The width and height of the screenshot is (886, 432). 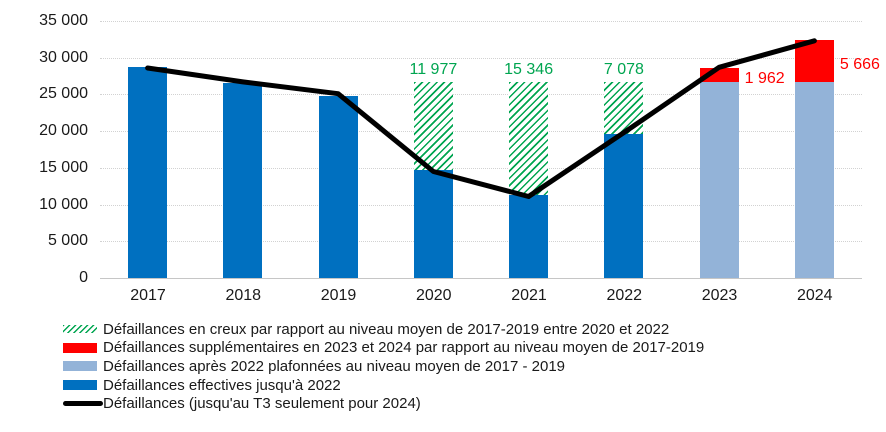 What do you see at coordinates (529, 295) in the screenshot?
I see `x-axis-label-2021: 2021` at bounding box center [529, 295].